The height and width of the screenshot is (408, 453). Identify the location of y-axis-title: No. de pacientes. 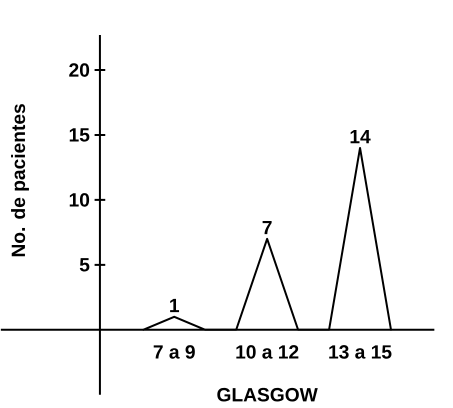
(20, 180).